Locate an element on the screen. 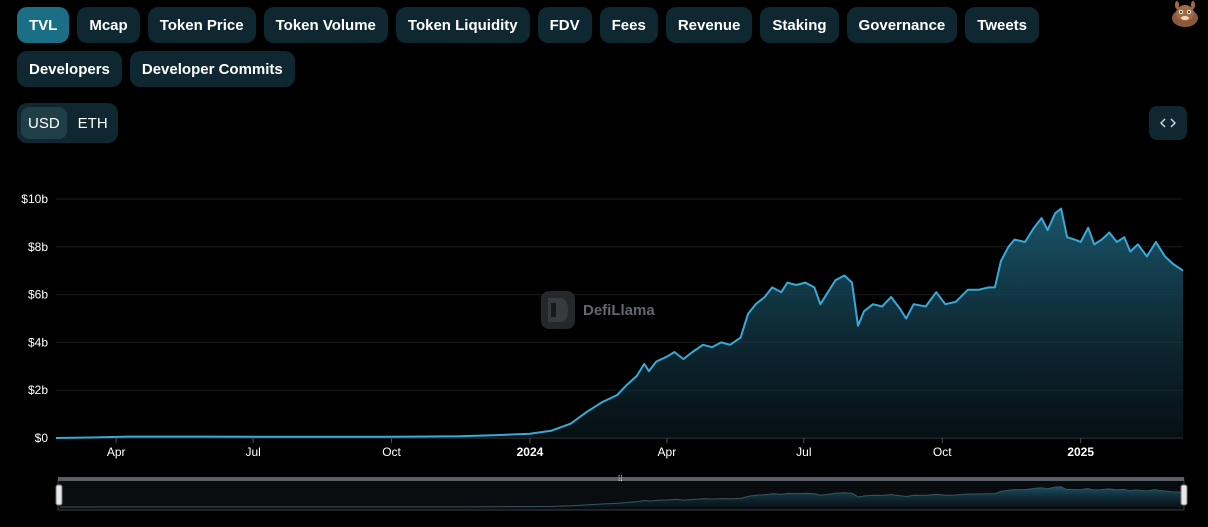  y-tick-label: $2b is located at coordinates (38, 390).